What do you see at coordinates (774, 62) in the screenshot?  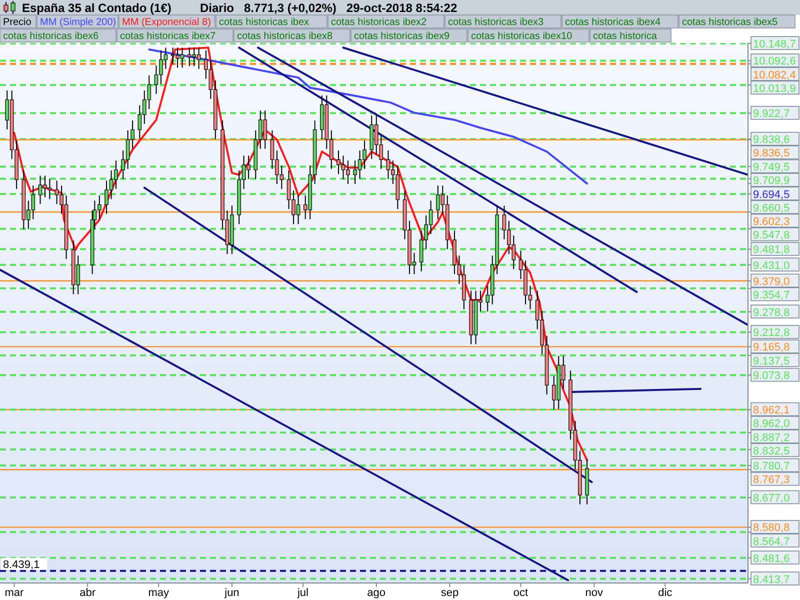 I see `ref-line-label: 10.092,6` at bounding box center [774, 62].